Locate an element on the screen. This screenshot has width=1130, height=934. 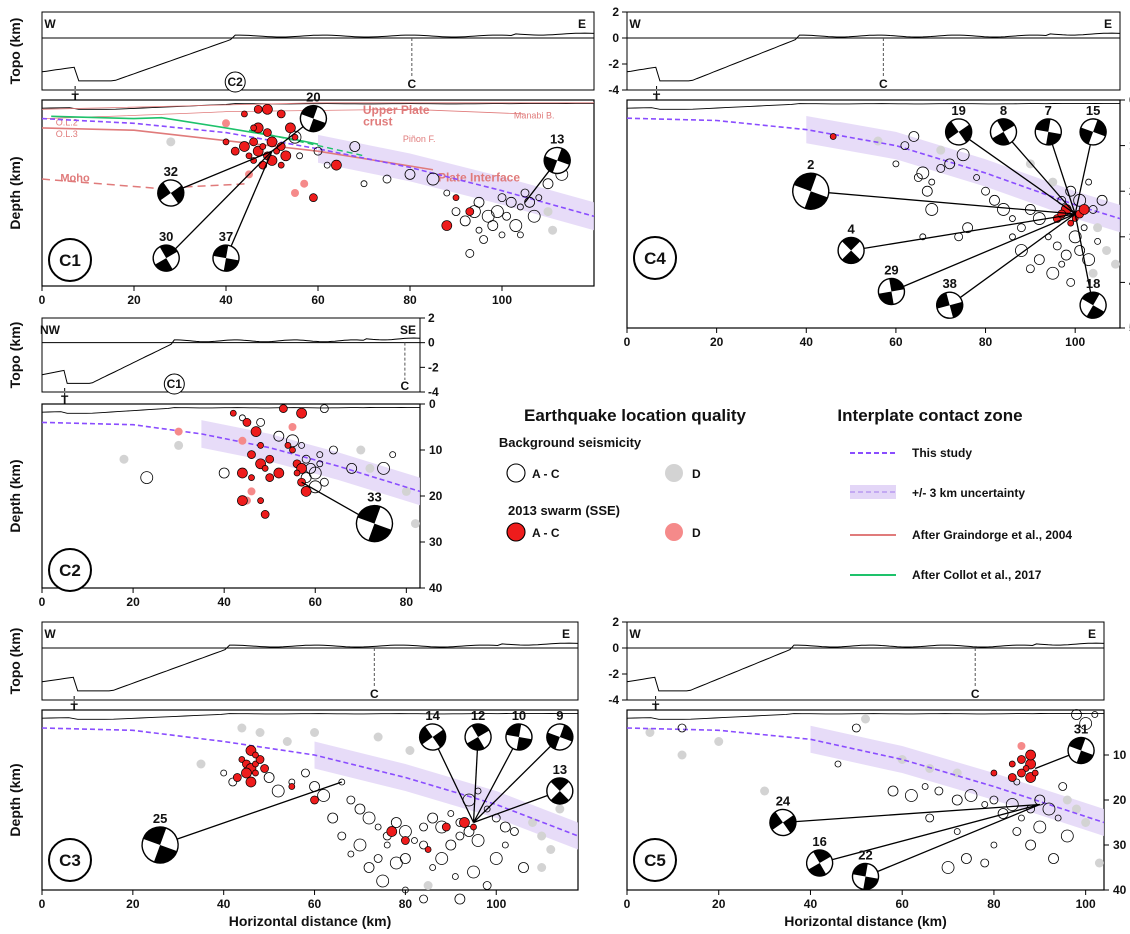
ol3-annotation: O.L.3 is located at coordinates (67, 134).